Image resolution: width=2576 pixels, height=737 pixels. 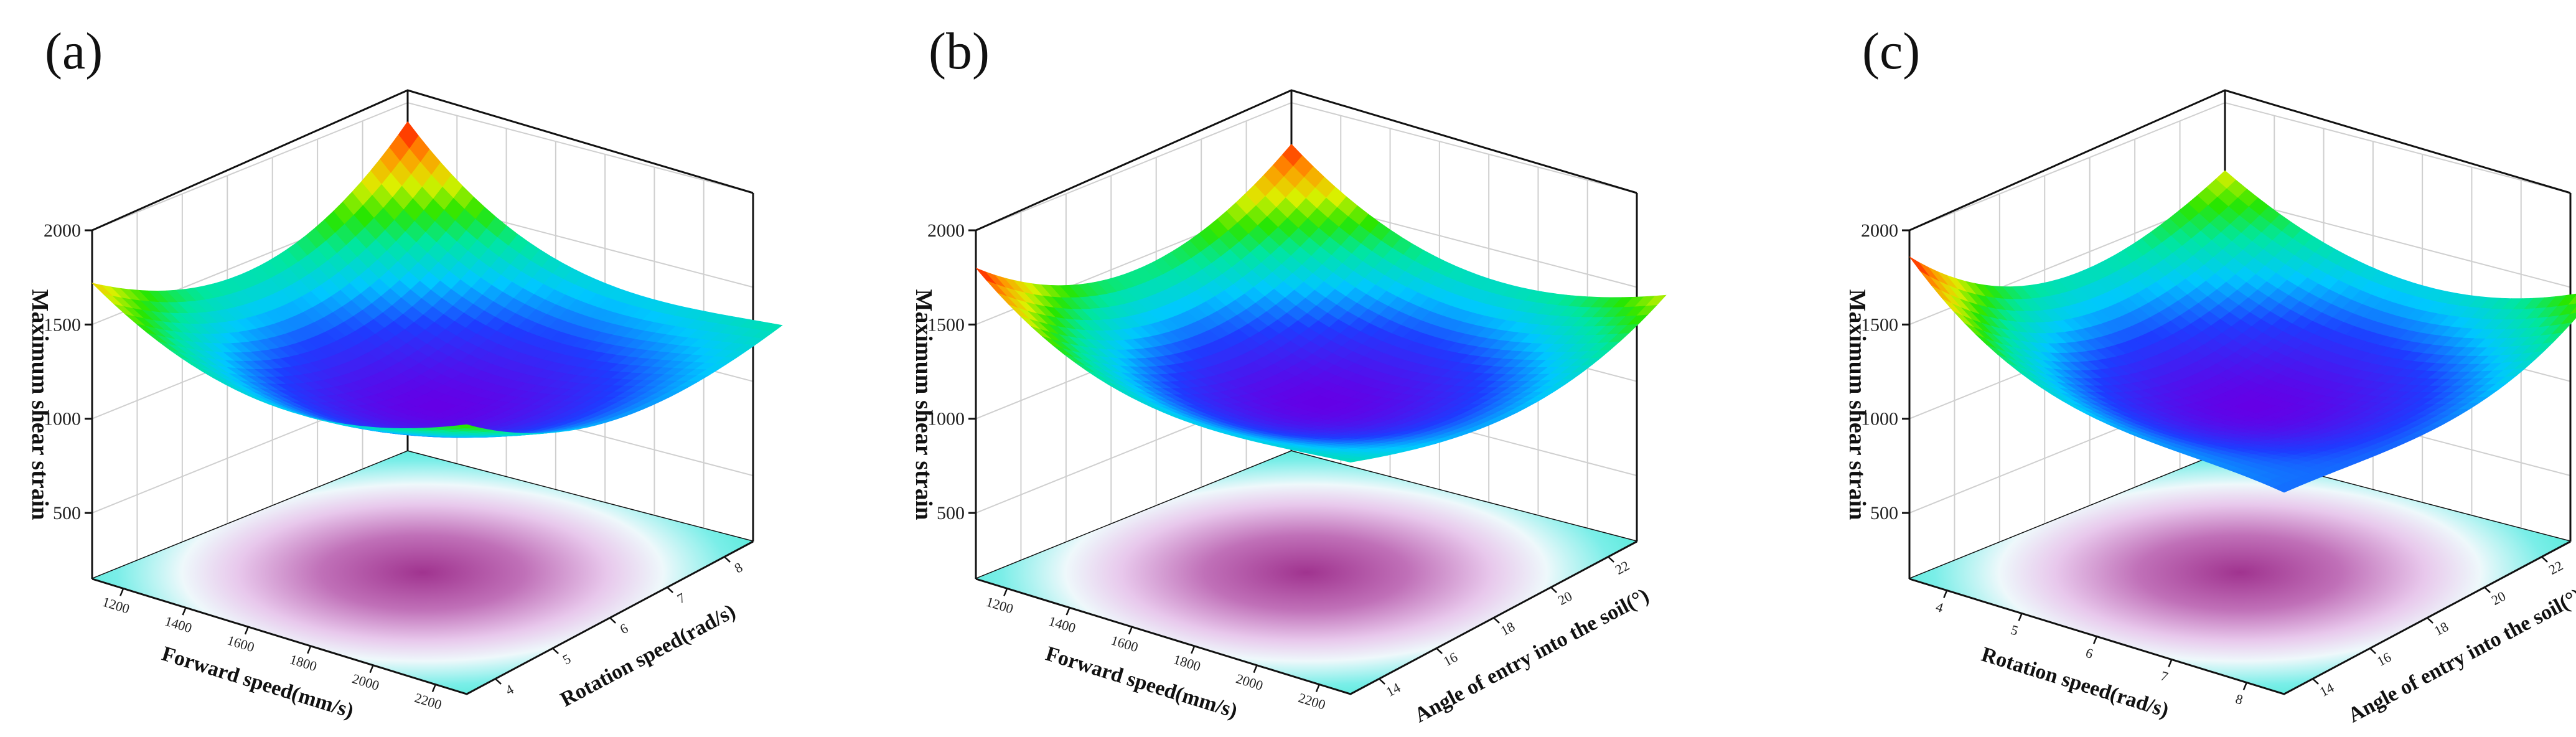 I want to click on x-axis-tick-label: 4, so click(x=1939, y=607).